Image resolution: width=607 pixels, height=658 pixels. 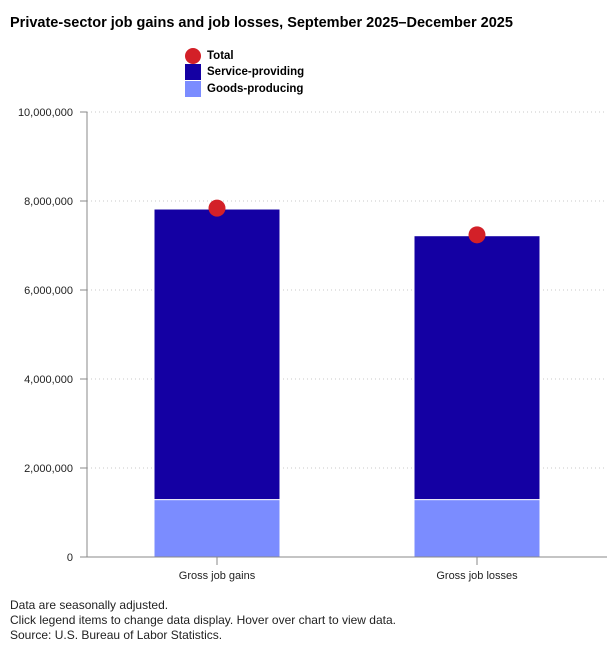 I want to click on y-tick-label: 8,000,000, so click(x=48, y=202).